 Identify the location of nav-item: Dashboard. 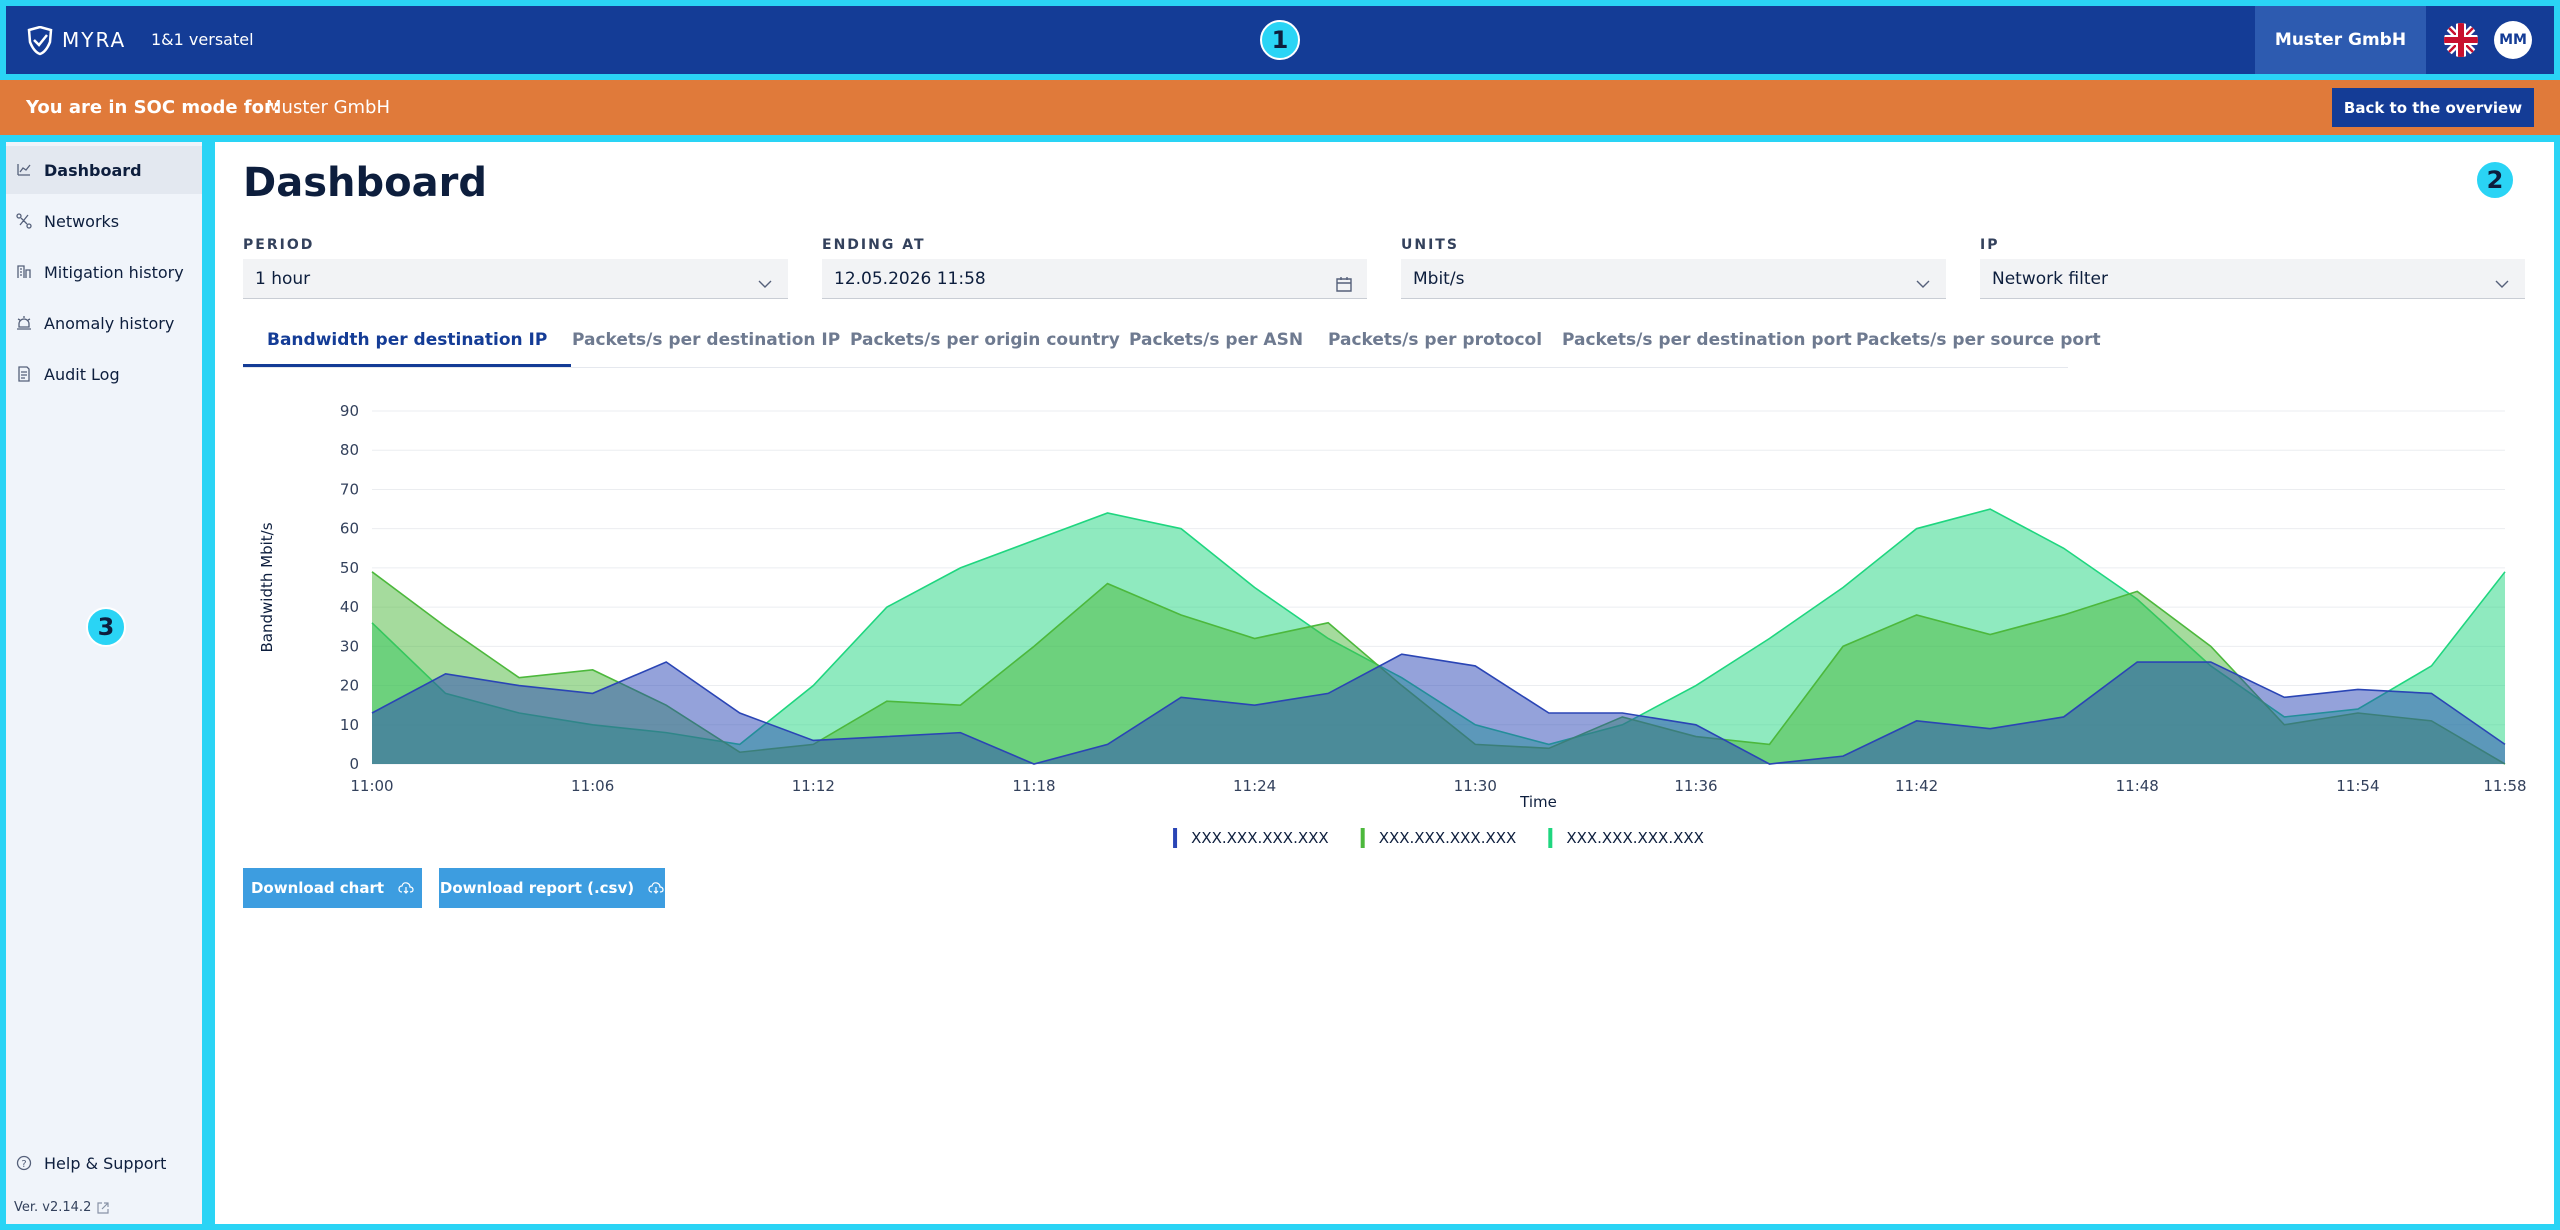
(104, 170).